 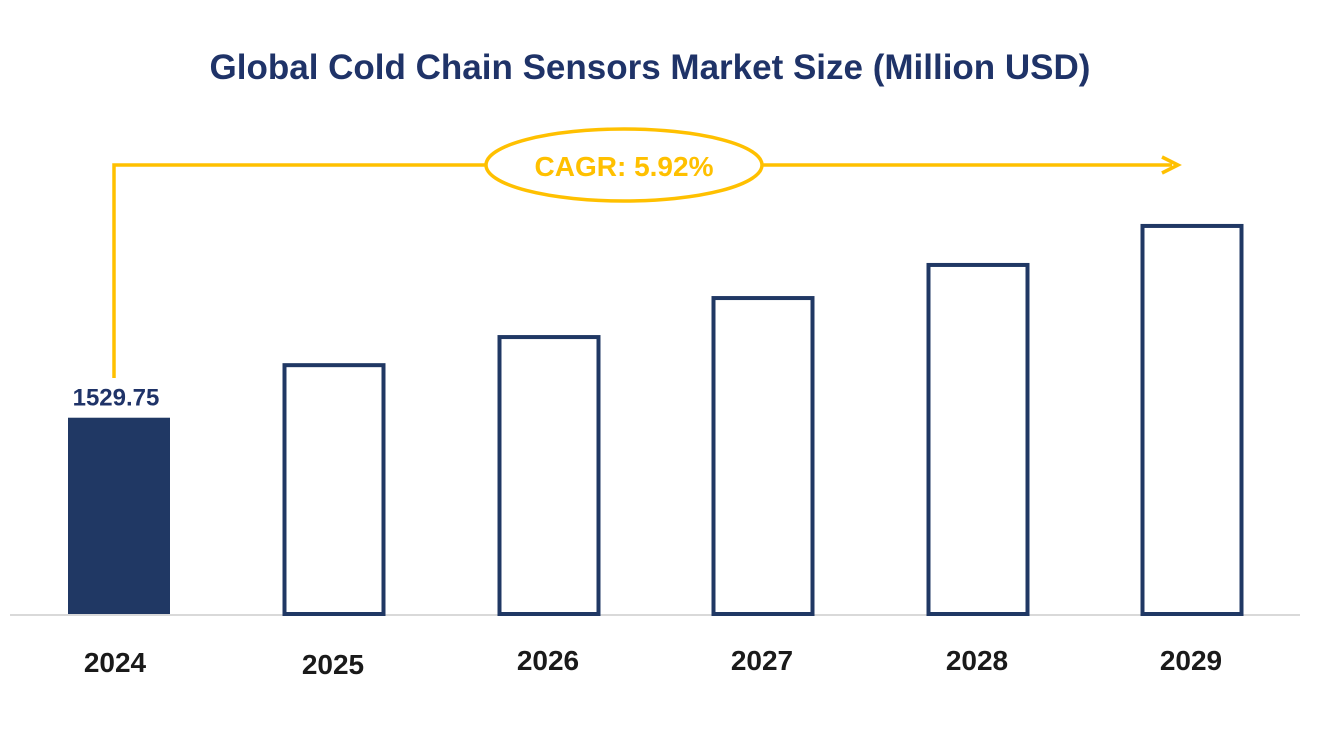 What do you see at coordinates (116, 398) in the screenshot?
I see `data-label: 1529.75` at bounding box center [116, 398].